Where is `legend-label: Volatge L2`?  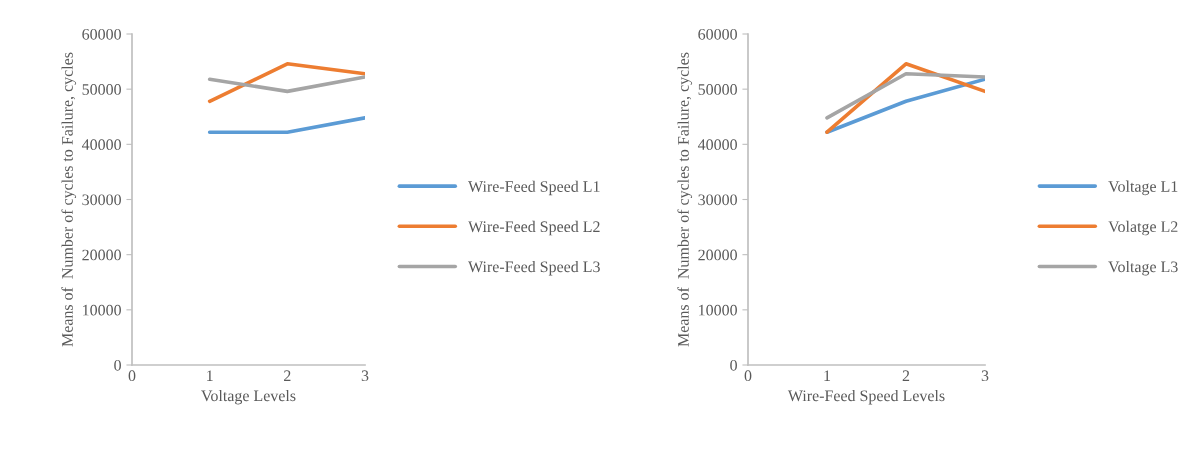
legend-label: Volatge L2 is located at coordinates (1143, 228).